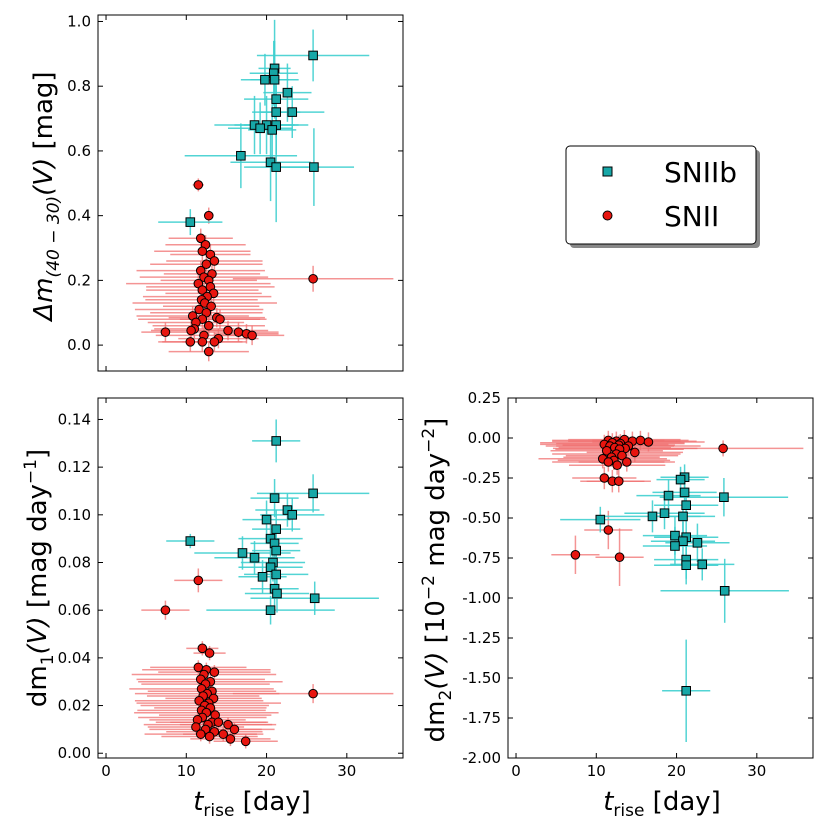 This screenshot has width=830, height=830. What do you see at coordinates (607, 171) in the screenshot?
I see `legend-marker-square` at bounding box center [607, 171].